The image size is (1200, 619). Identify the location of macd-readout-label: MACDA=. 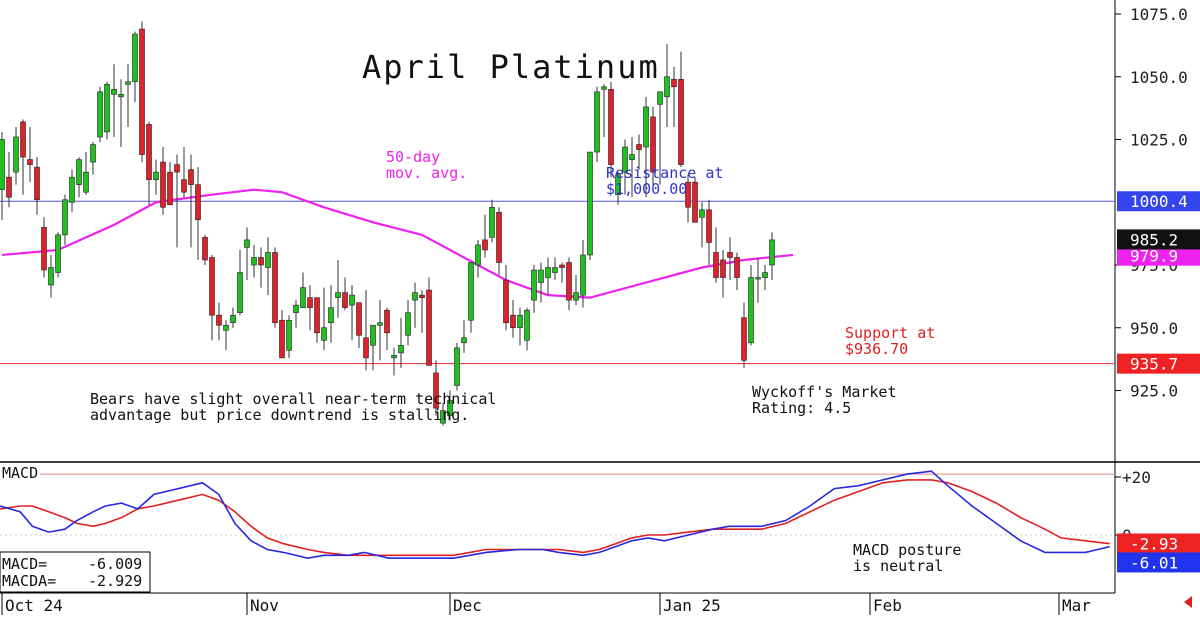
(29, 581).